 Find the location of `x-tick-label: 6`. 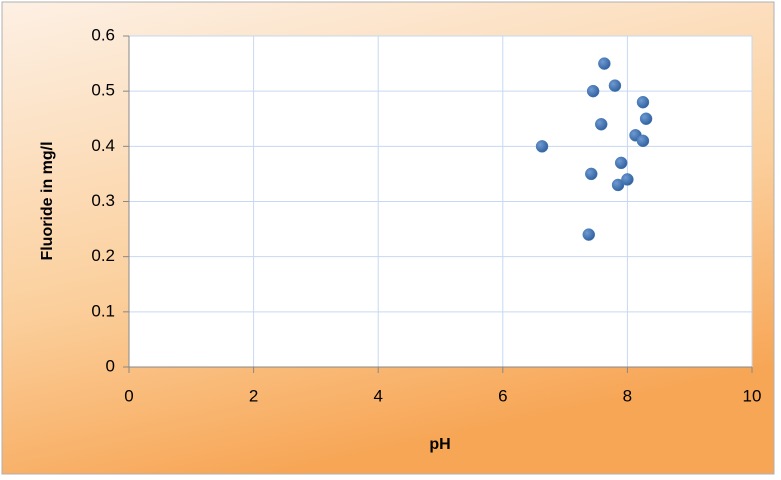

x-tick-label: 6 is located at coordinates (502, 395).